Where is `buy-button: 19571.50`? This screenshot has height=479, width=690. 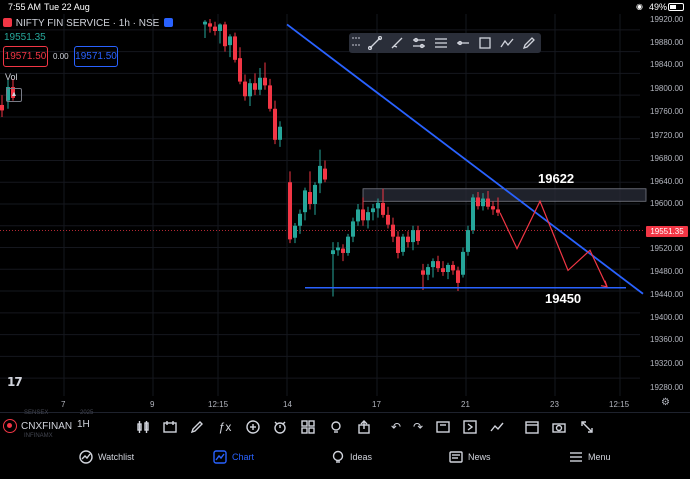
buy-button: 19571.50 is located at coordinates (96, 56).